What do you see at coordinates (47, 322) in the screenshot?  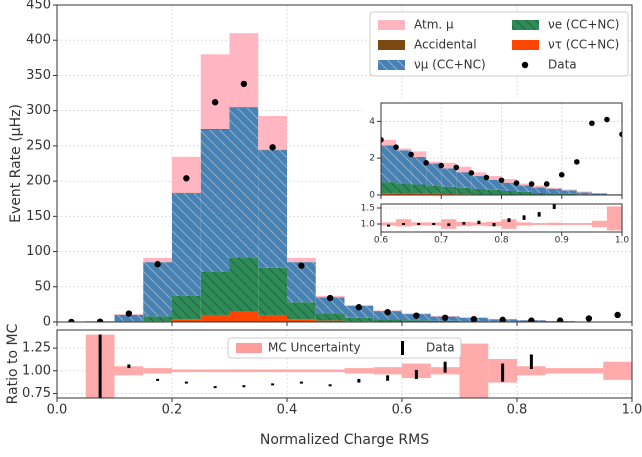 I see `y-tick-label: 0` at bounding box center [47, 322].